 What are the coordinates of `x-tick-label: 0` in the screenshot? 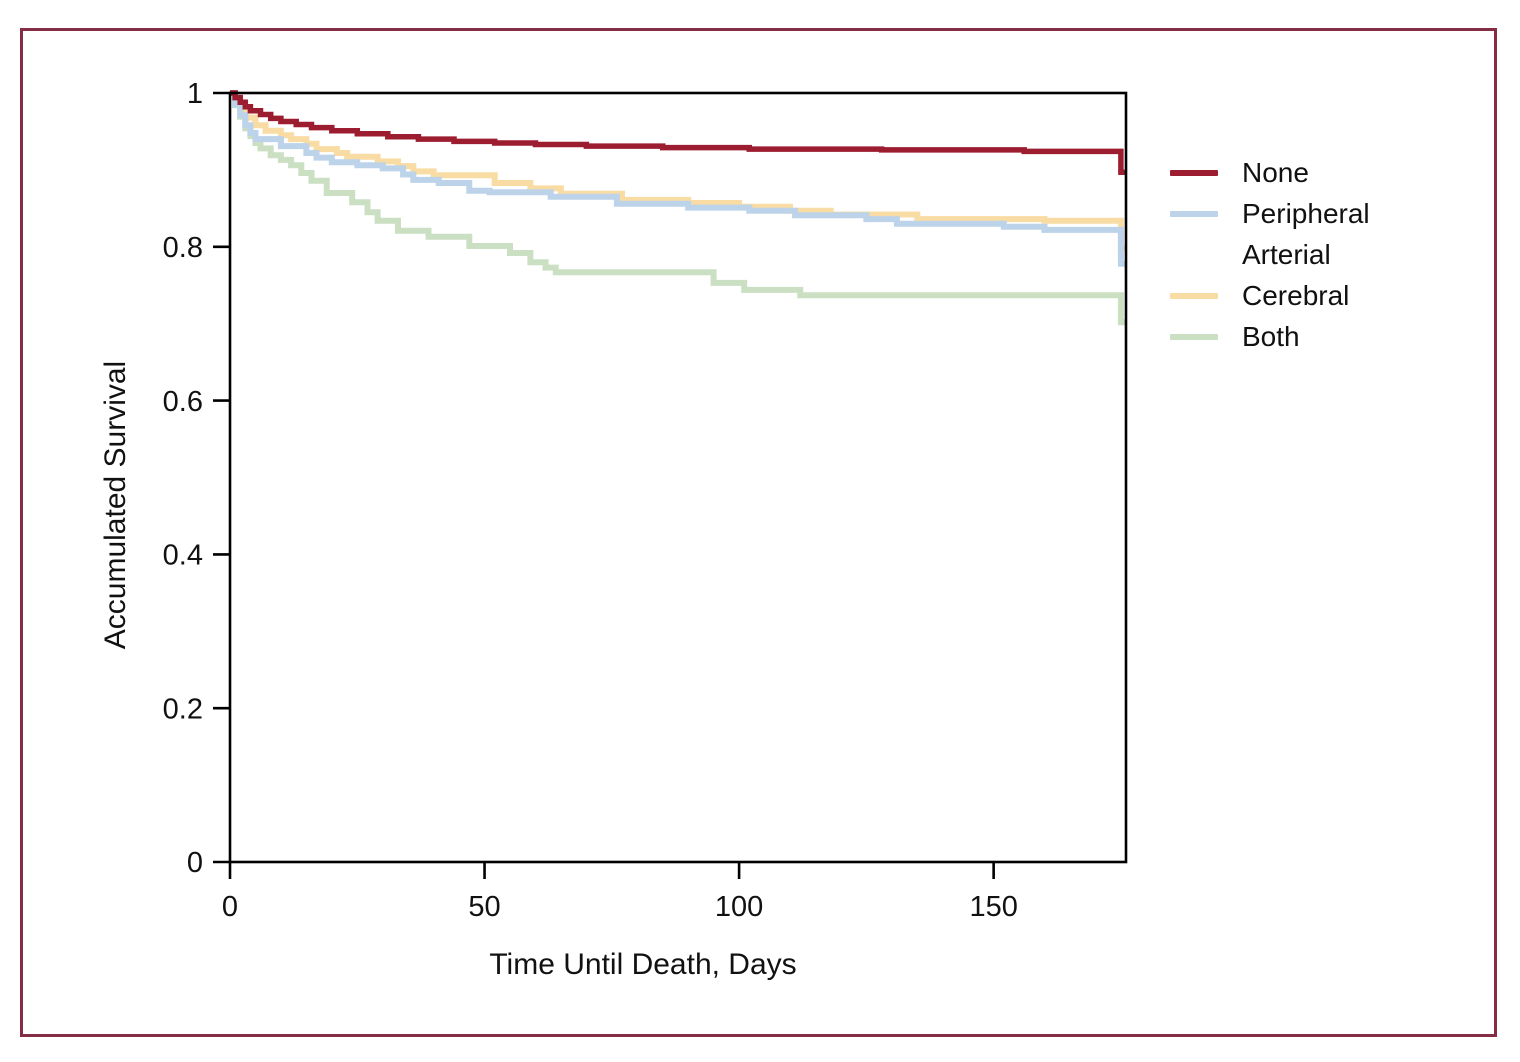 It's located at (230, 907).